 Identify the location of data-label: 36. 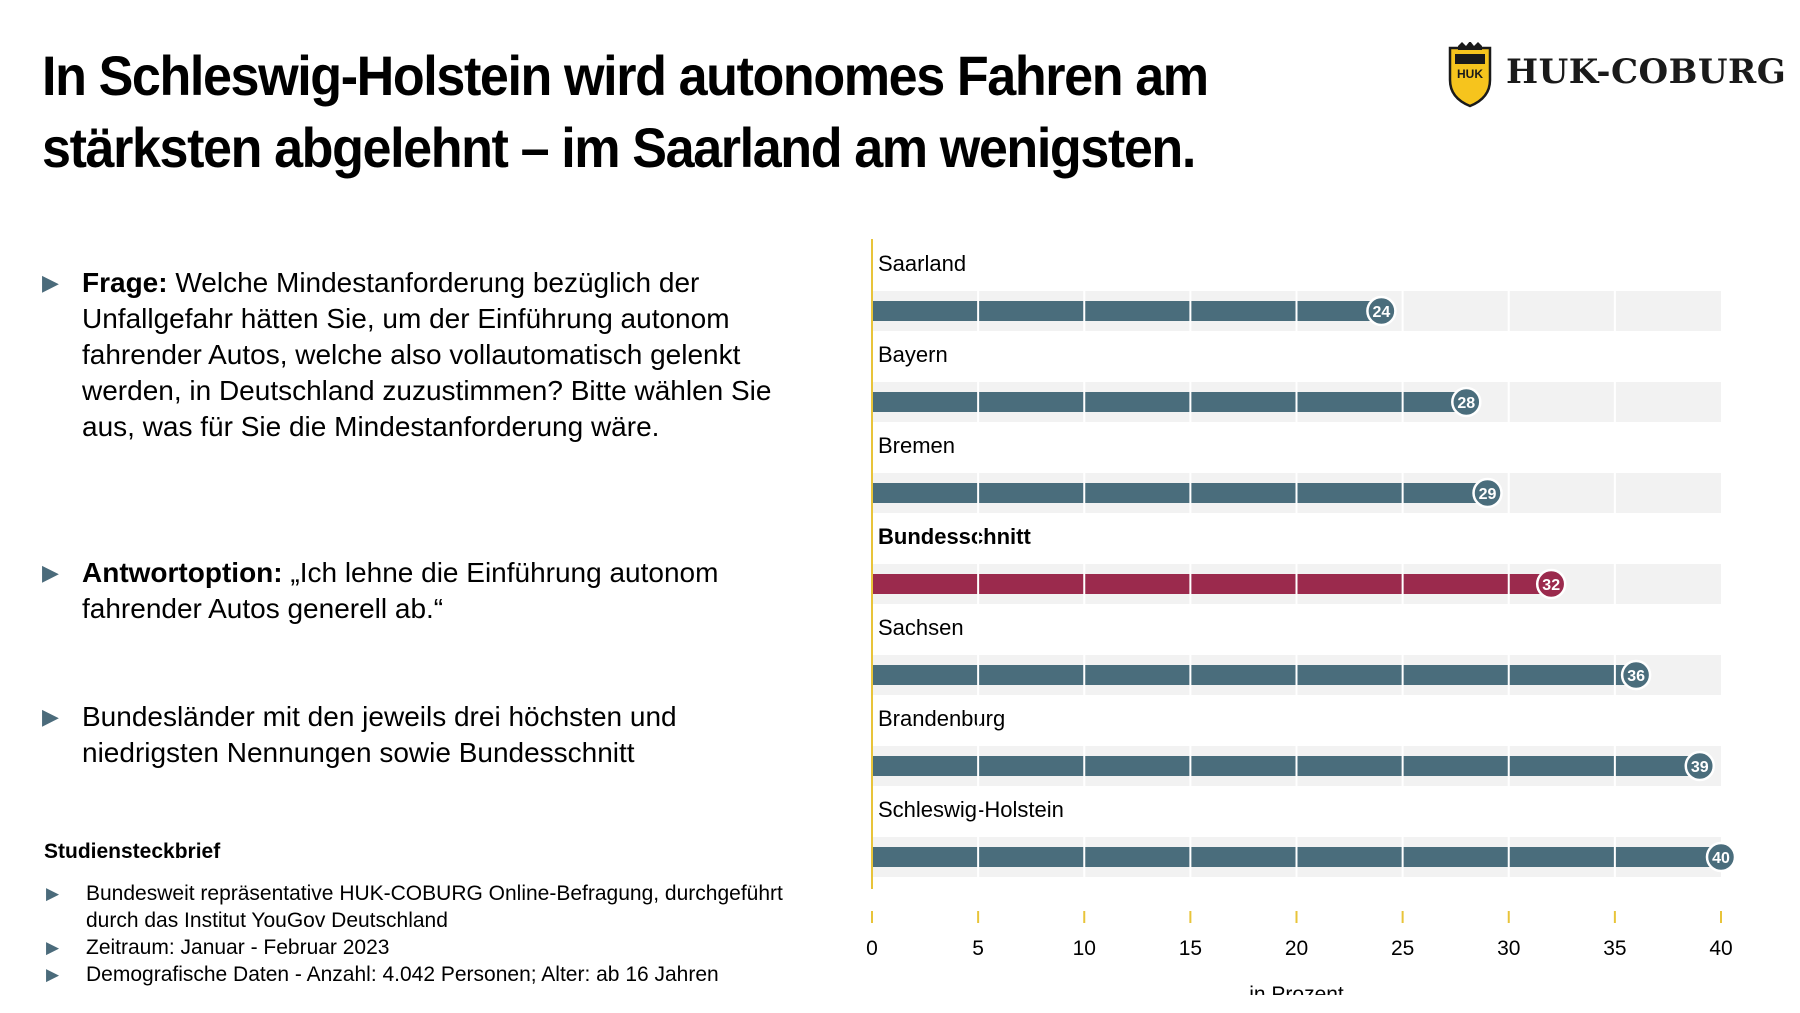
(1636, 676).